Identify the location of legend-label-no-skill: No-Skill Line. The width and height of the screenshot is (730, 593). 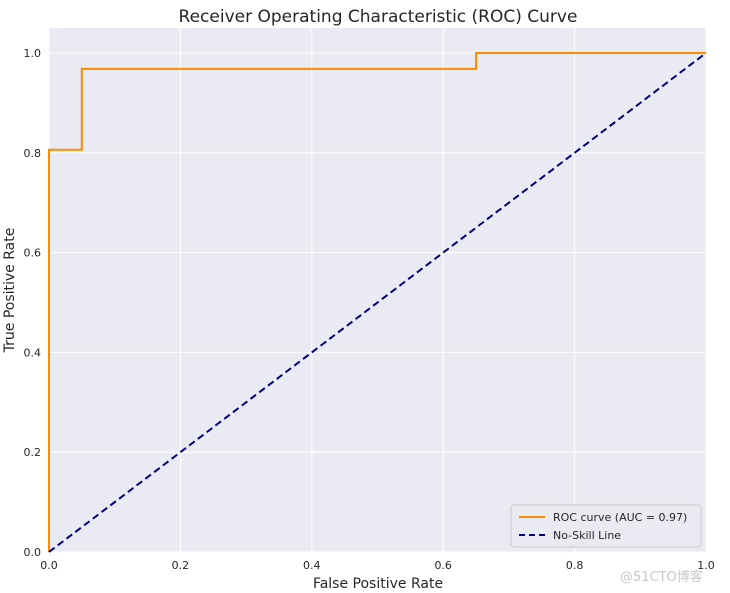
(587, 535).